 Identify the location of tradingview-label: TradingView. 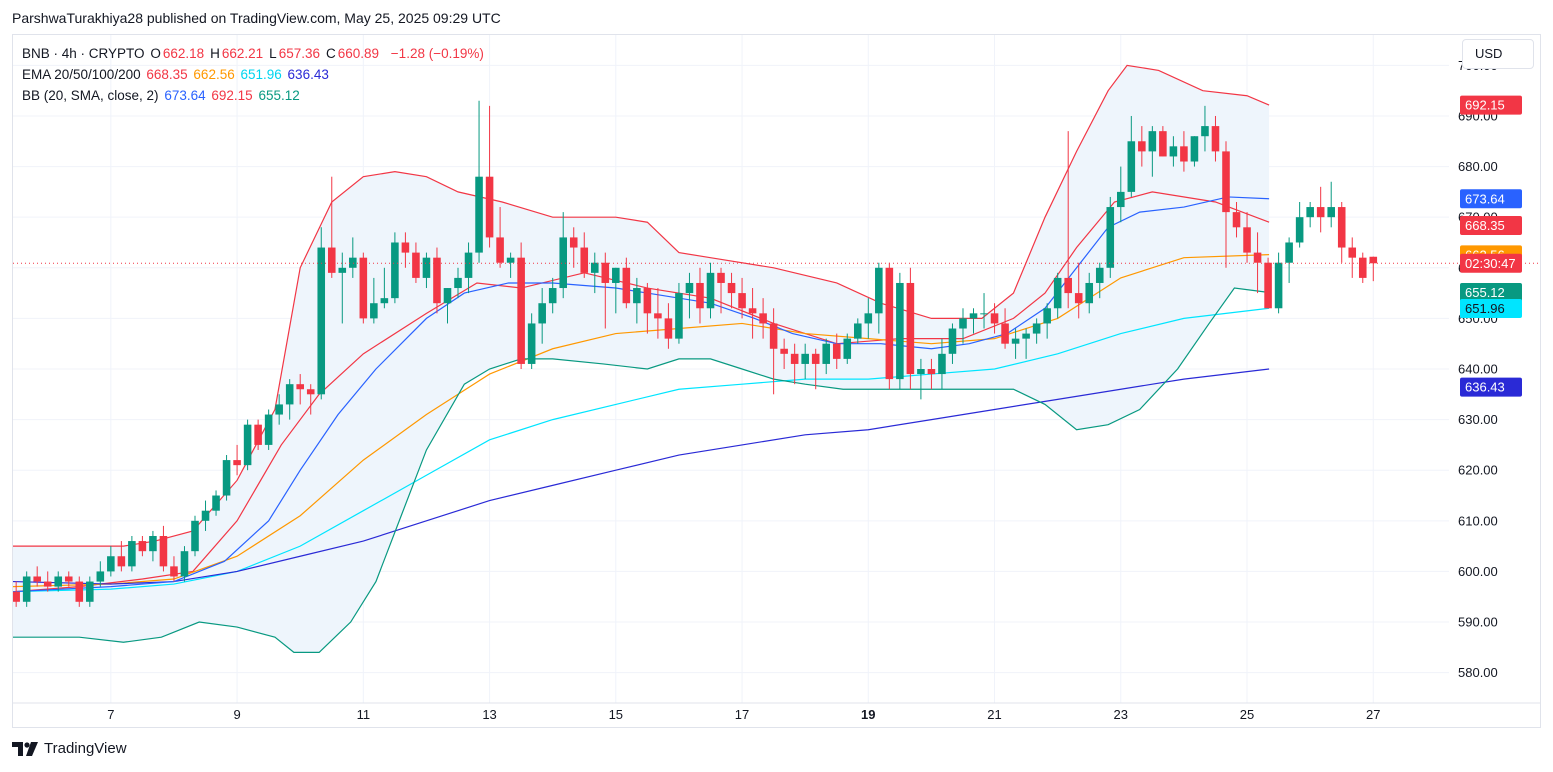
(85, 748).